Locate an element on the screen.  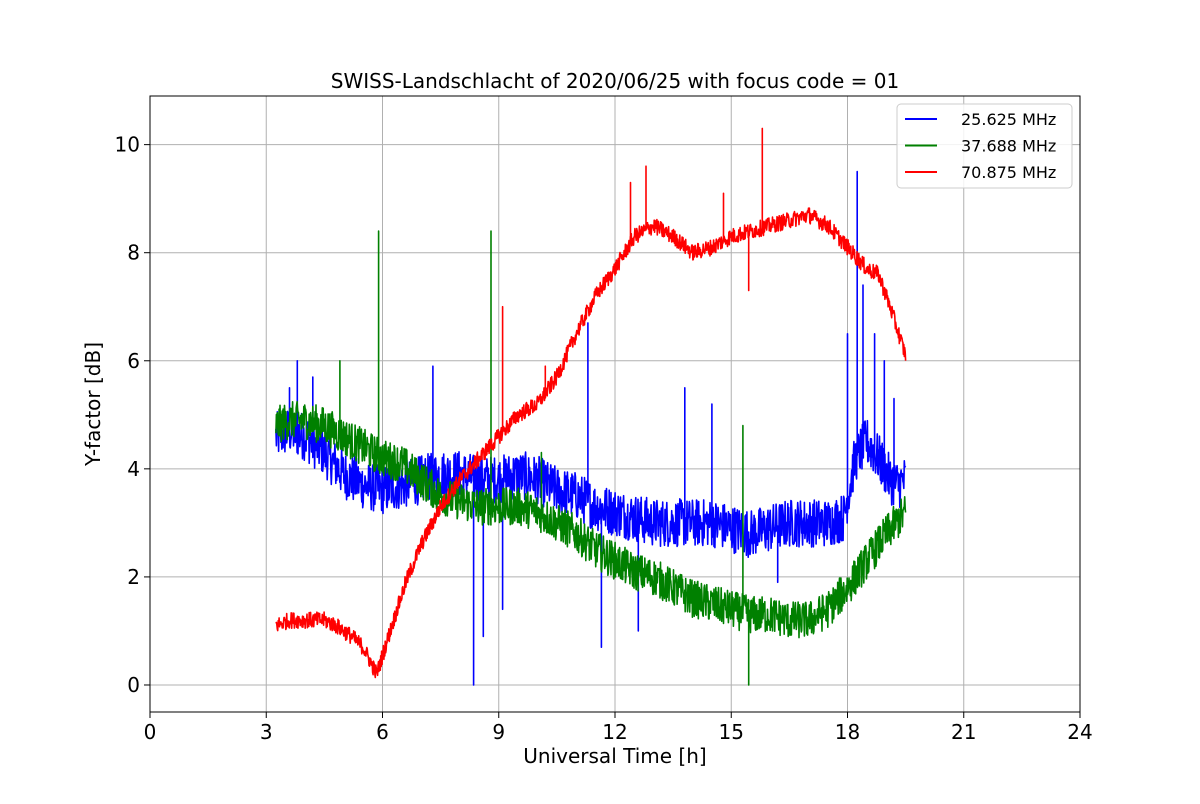
legend-label: 37.688 MHz is located at coordinates (1008, 146).